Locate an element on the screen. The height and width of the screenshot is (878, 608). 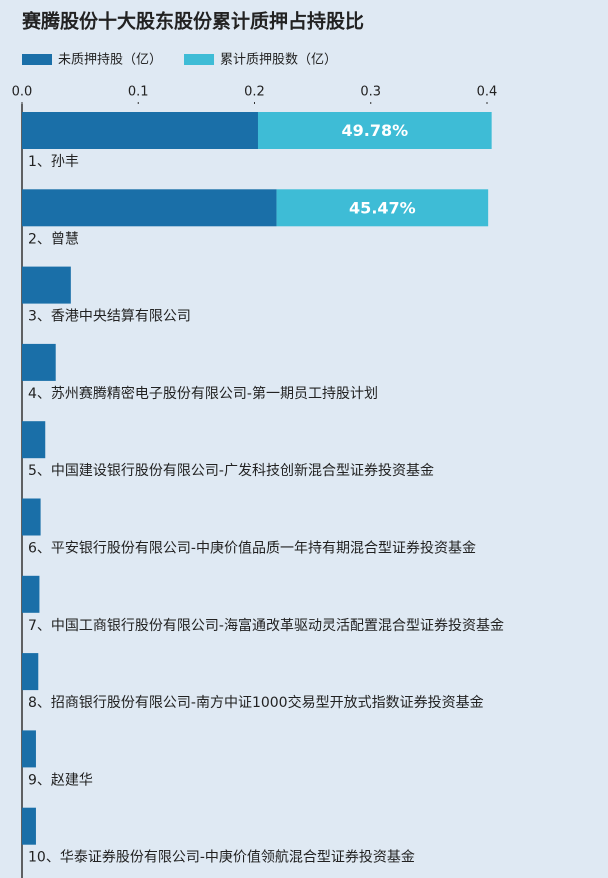
category-label: 10、华泰证券股份有限公司-中庚价值领航混合型证券投资基金 is located at coordinates (221, 857).